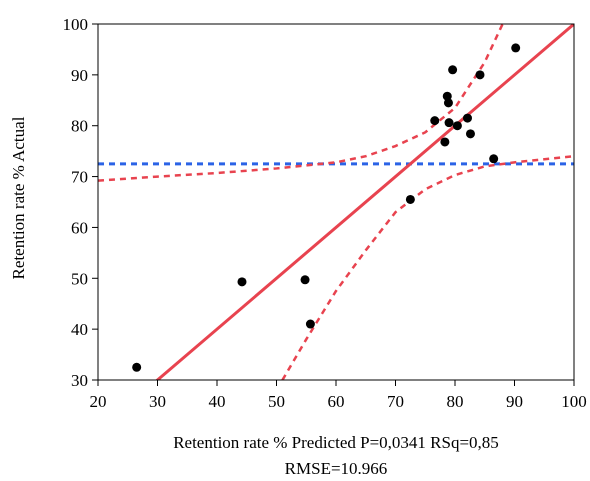 This screenshot has width=590, height=481. What do you see at coordinates (395, 401) in the screenshot?
I see `x-tick-label: 70` at bounding box center [395, 401].